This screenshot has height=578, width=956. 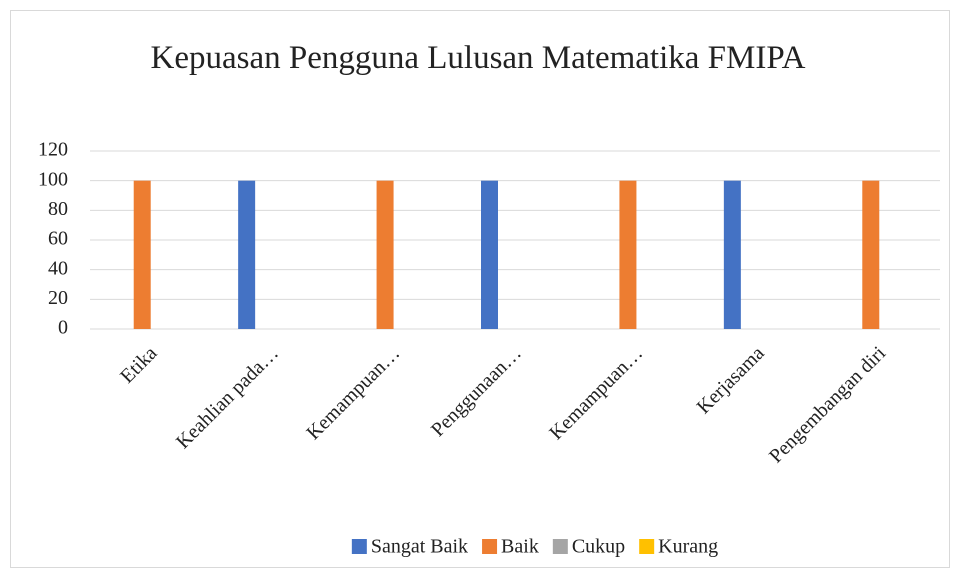 I want to click on legend-label: Sangat Baik, so click(x=419, y=547).